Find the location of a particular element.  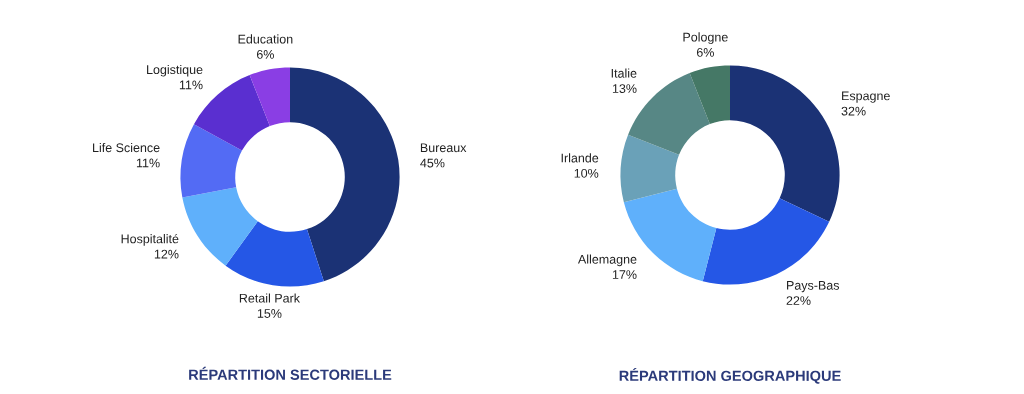

data-label: 22% is located at coordinates (798, 300).